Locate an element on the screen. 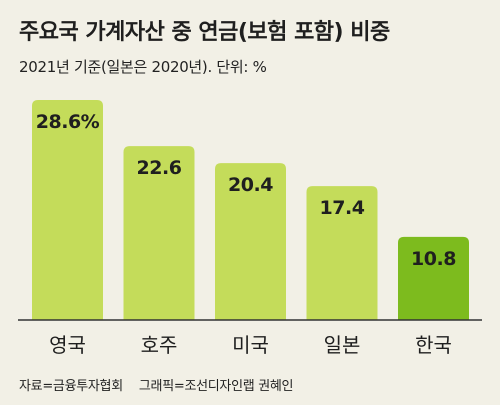 This screenshot has height=405, width=500. chart-title: 주요국 가계자산 중 연금(보험 포함) 비중 is located at coordinates (204, 32).